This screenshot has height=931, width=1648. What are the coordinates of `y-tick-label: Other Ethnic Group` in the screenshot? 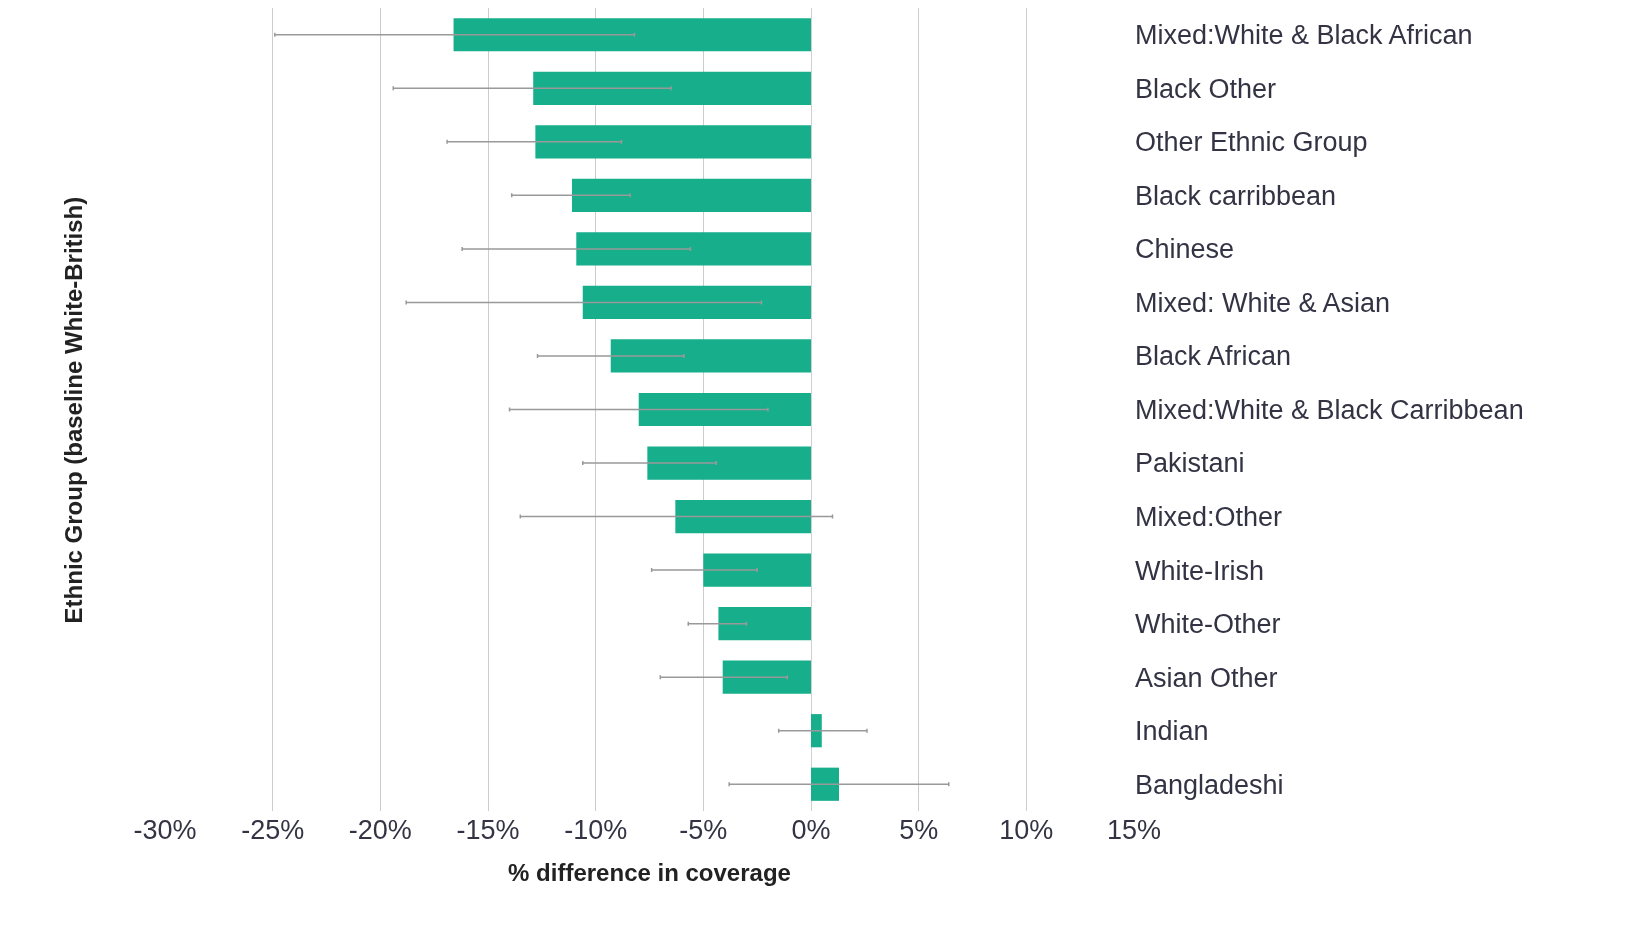 It's located at (1251, 142).